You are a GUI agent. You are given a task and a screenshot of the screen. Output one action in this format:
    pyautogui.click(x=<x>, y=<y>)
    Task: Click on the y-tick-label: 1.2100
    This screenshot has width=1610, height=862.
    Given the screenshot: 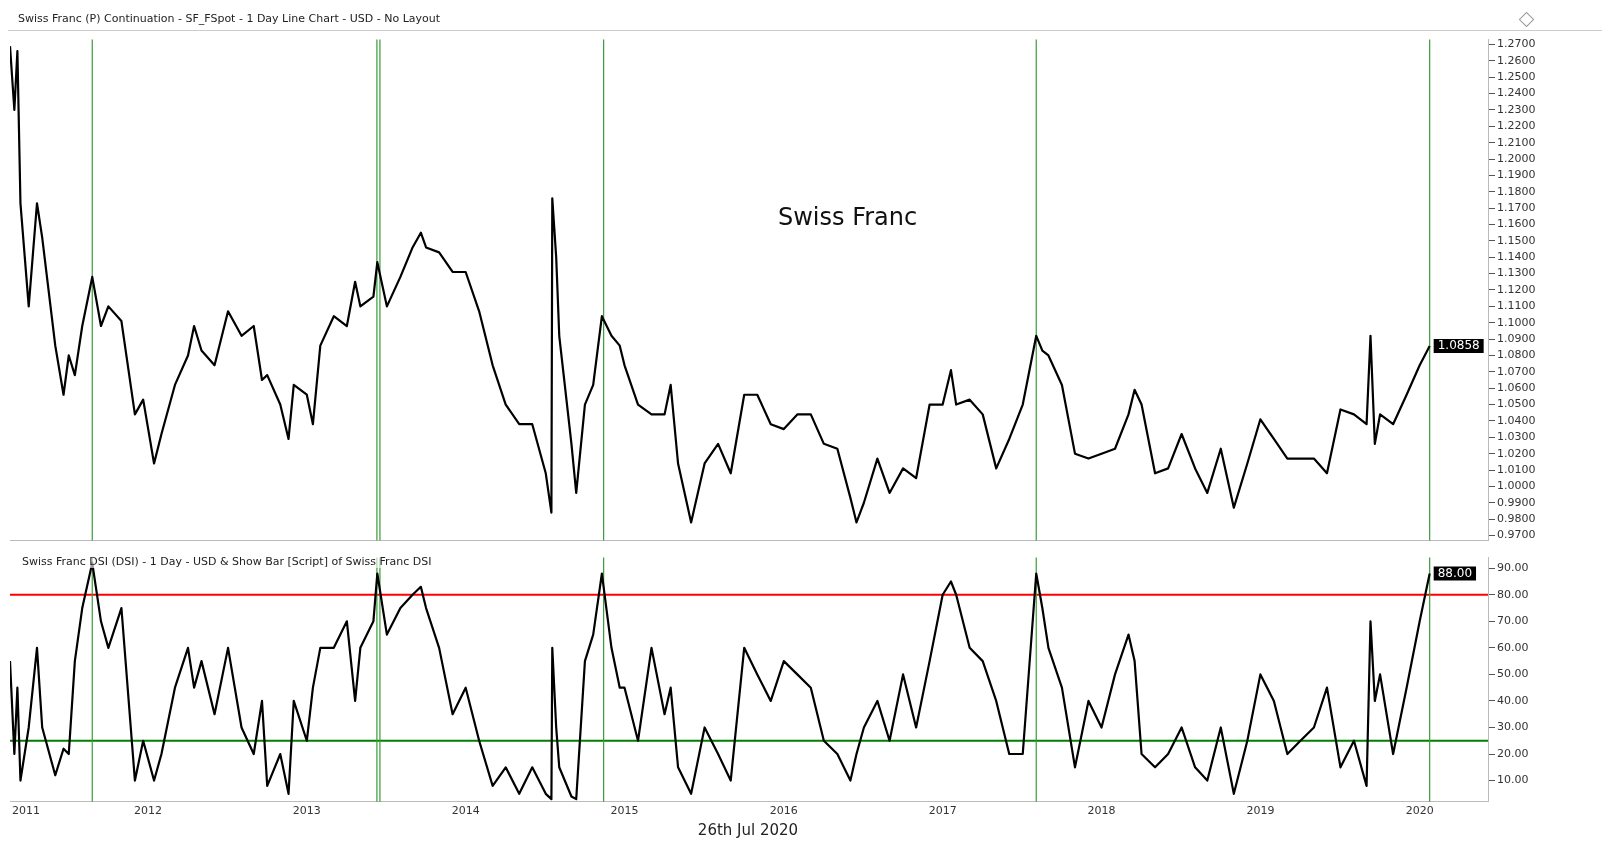 What is the action you would take?
    pyautogui.click(x=1516, y=142)
    